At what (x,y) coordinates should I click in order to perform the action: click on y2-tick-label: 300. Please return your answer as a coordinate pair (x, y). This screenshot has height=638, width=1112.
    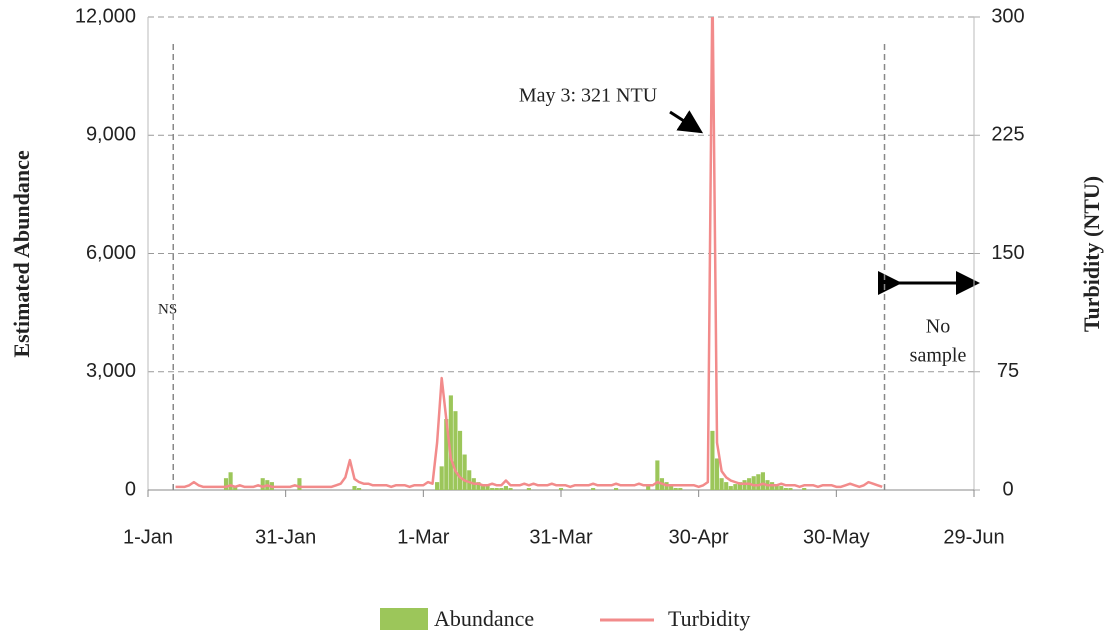
    Looking at the image, I should click on (1007, 16).